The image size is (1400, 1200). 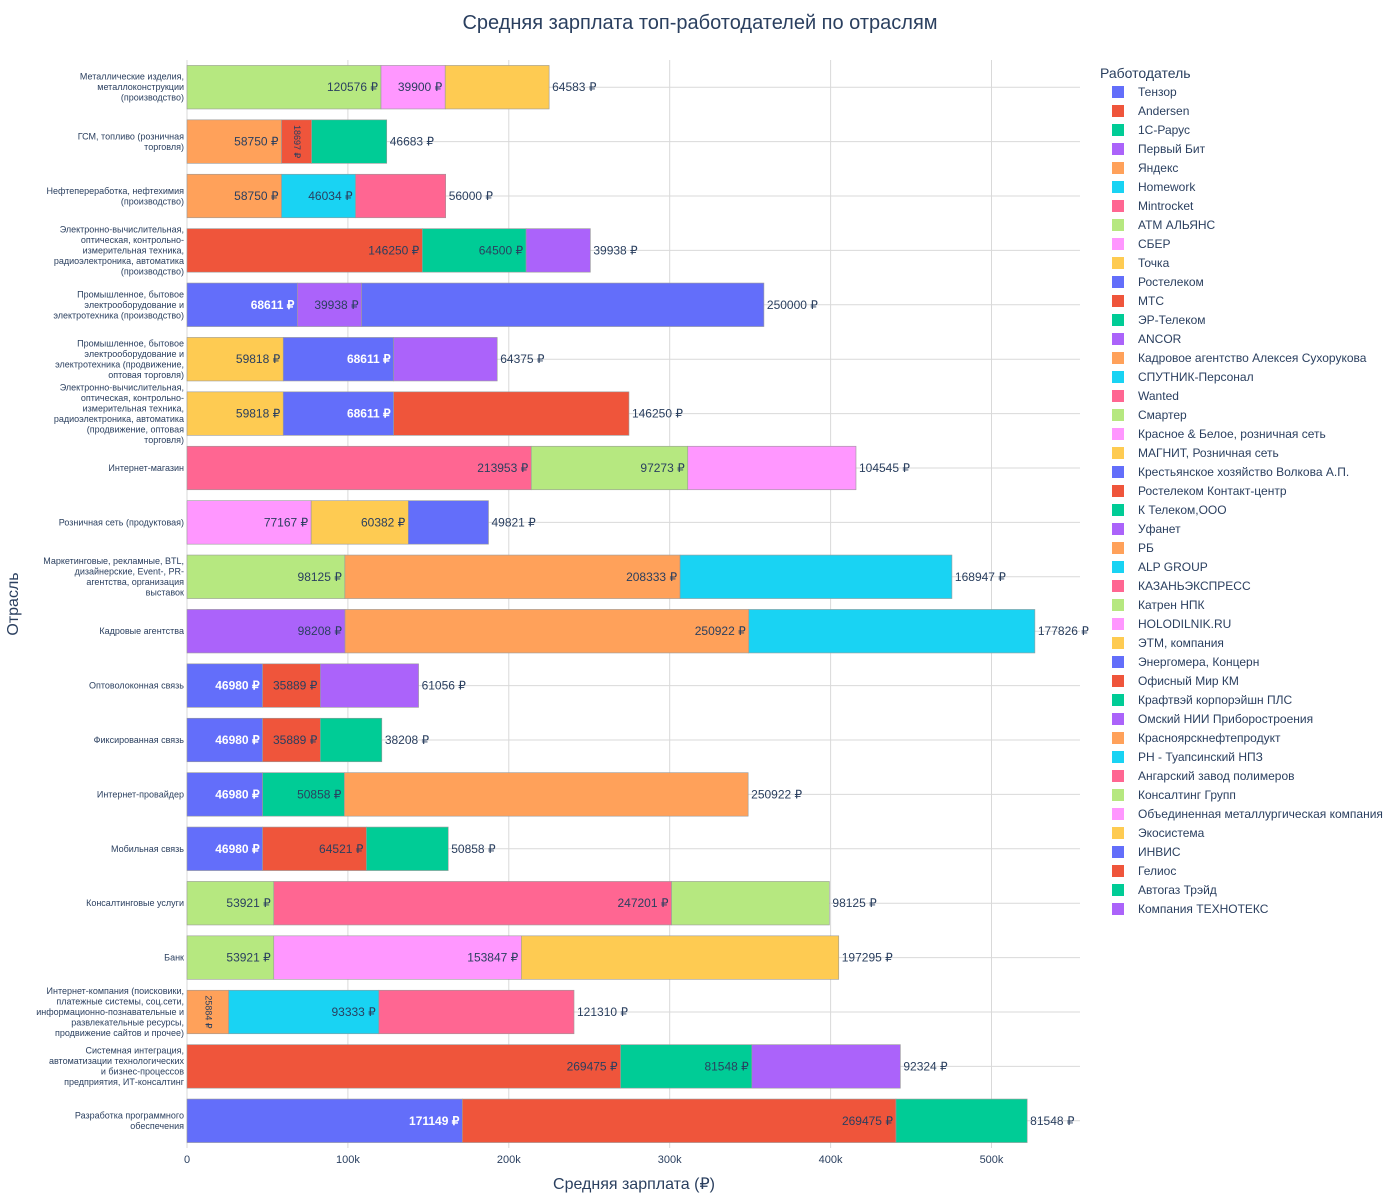 I want to click on y-axis-label: Отрасль, so click(x=13, y=603).